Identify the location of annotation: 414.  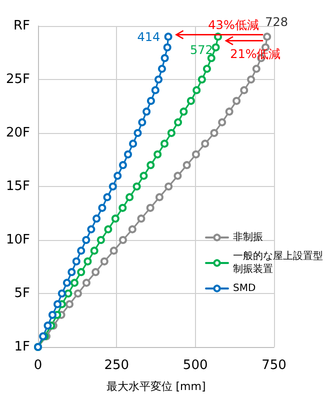
(148, 37).